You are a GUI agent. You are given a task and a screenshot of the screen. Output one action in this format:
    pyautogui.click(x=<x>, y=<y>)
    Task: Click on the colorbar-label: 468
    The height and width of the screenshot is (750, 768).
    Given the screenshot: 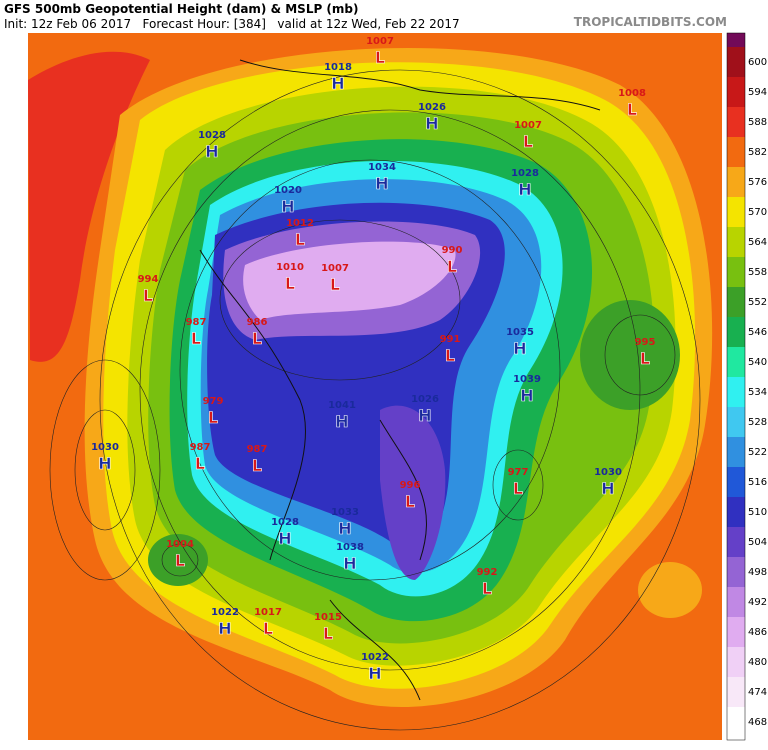 What is the action you would take?
    pyautogui.click(x=757, y=722)
    